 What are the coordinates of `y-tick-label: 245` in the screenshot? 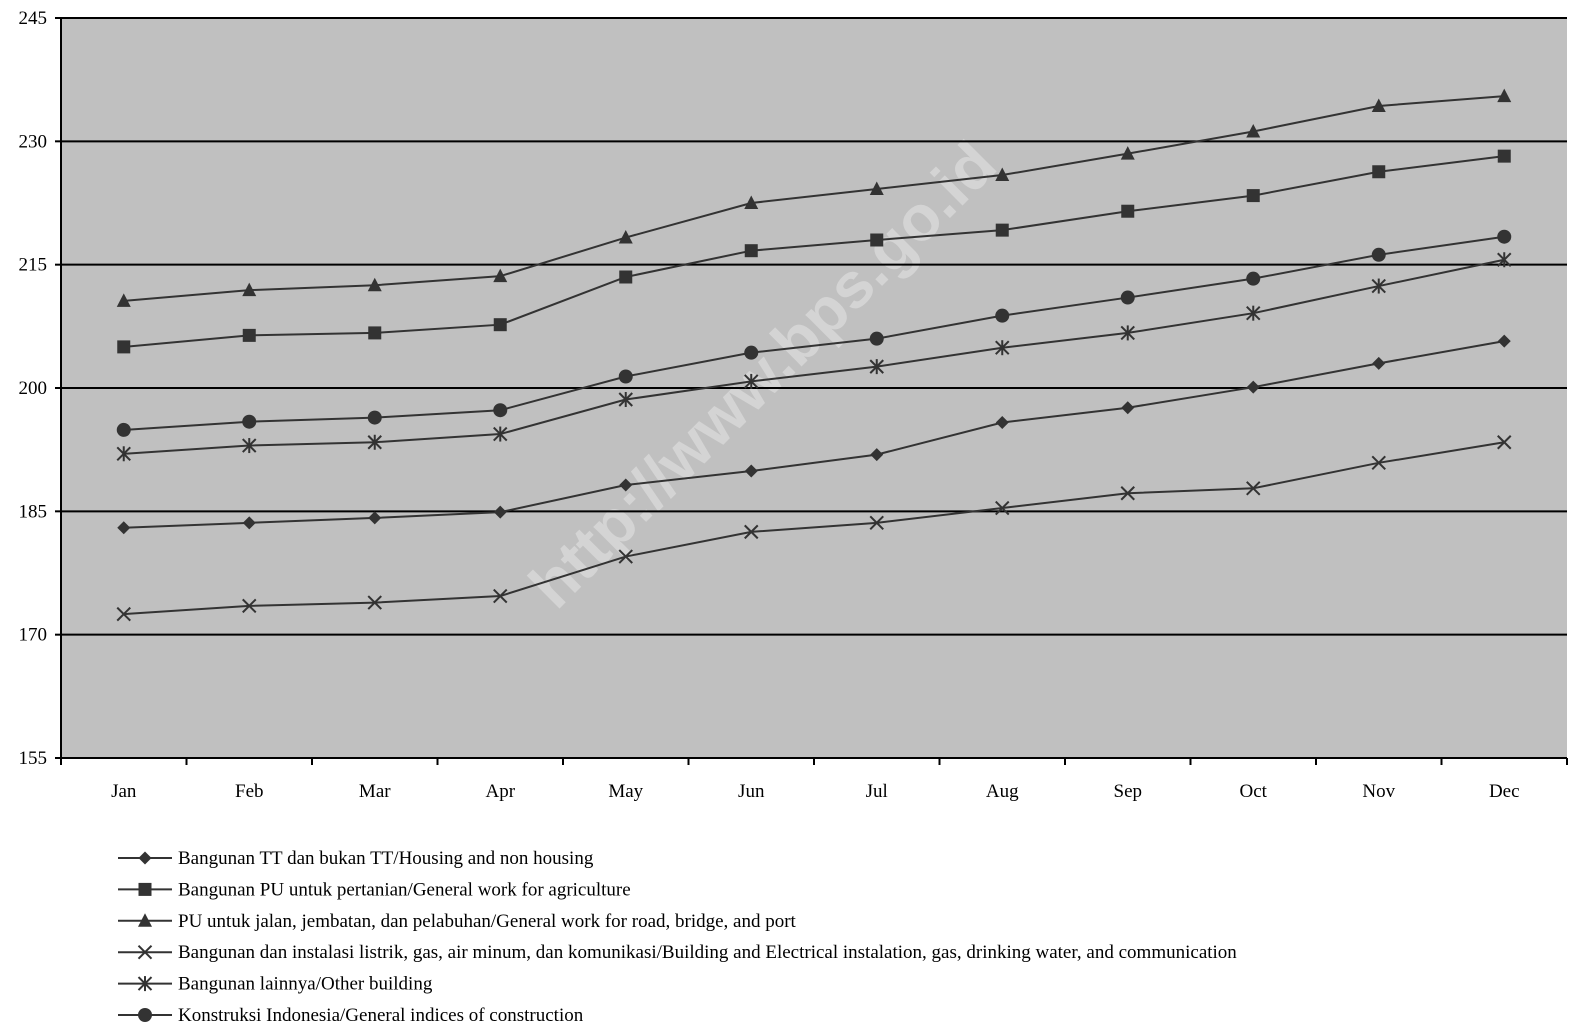 It's located at (33, 18).